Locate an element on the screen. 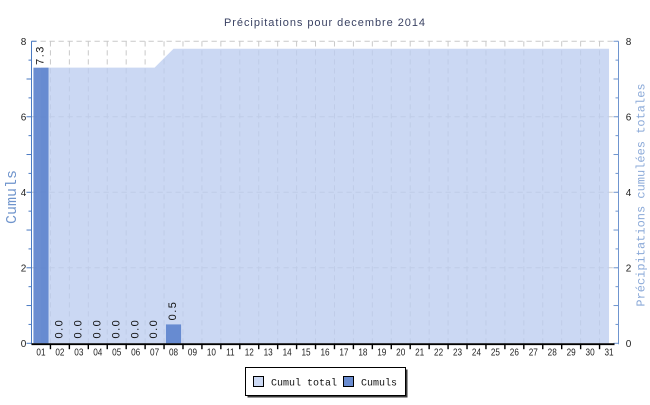 The width and height of the screenshot is (650, 405). svg-text: 13 is located at coordinates (268, 352).